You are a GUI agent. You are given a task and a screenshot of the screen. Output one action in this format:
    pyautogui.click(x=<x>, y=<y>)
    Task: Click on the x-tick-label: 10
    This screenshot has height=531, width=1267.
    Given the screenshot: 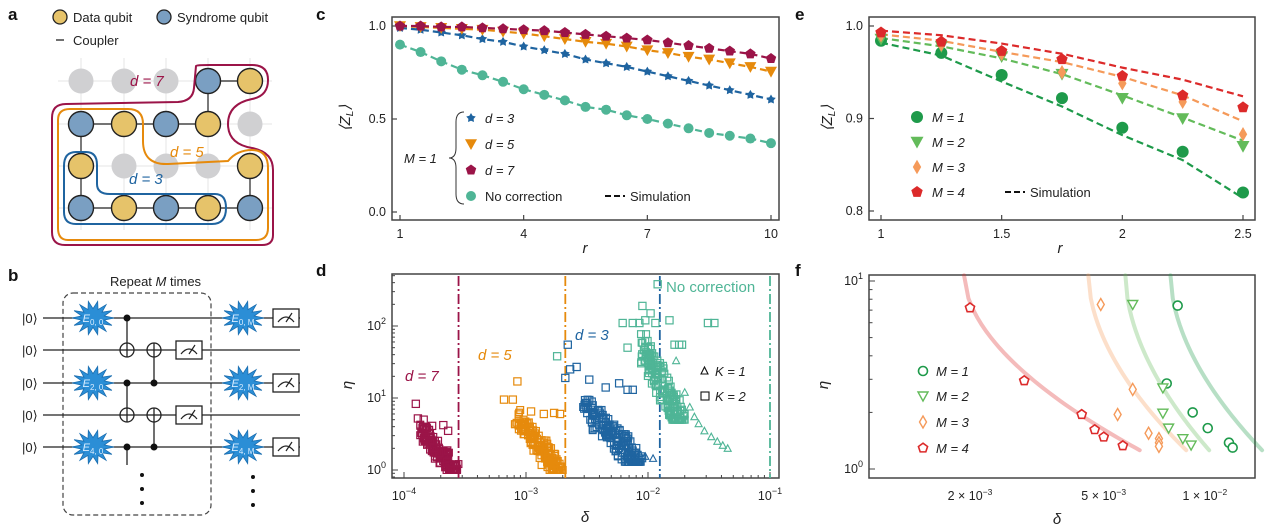 What is the action you would take?
    pyautogui.click(x=771, y=234)
    